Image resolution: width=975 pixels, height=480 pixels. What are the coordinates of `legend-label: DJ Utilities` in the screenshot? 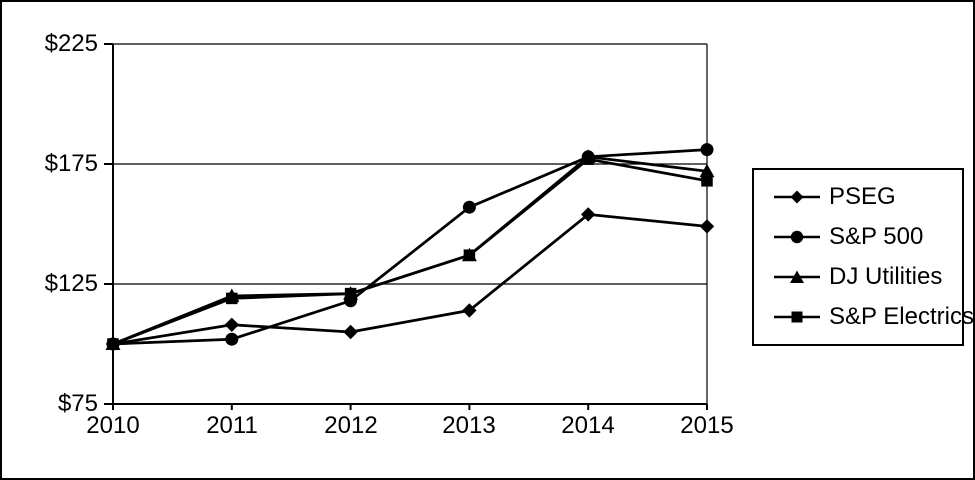 It's located at (886, 276).